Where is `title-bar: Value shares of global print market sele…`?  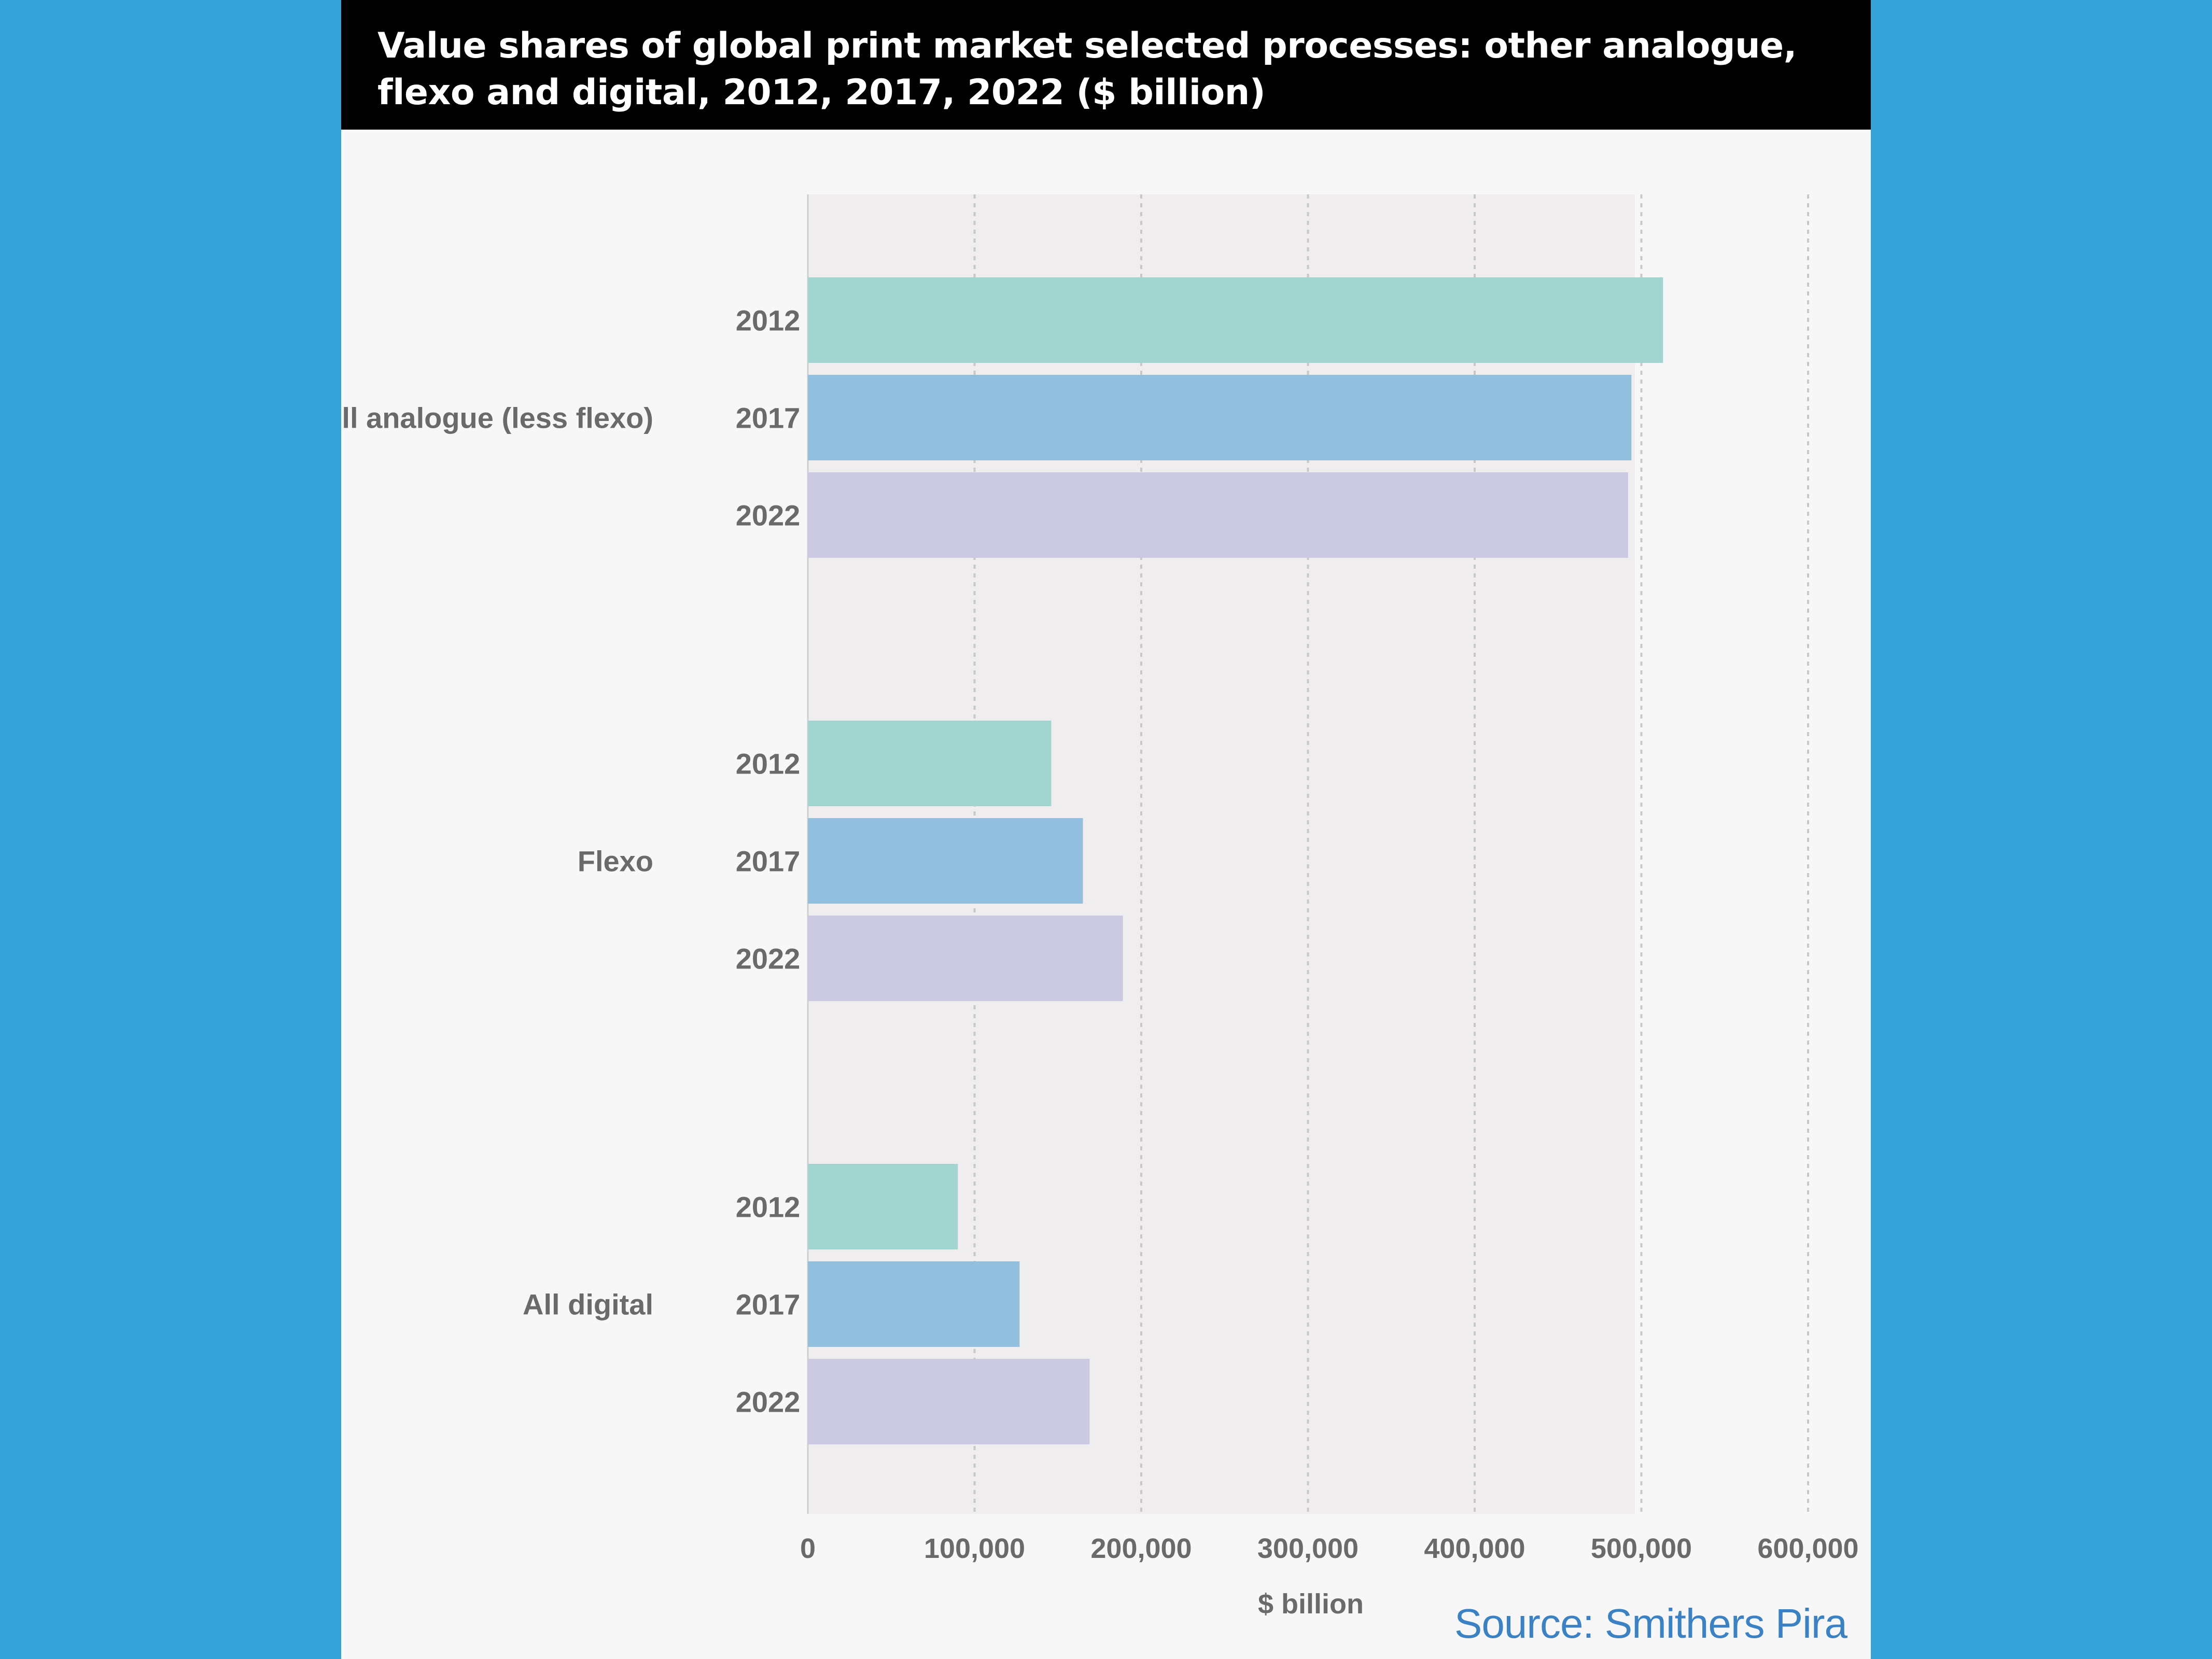
title-bar: Value shares of global print market sele… is located at coordinates (1106, 65).